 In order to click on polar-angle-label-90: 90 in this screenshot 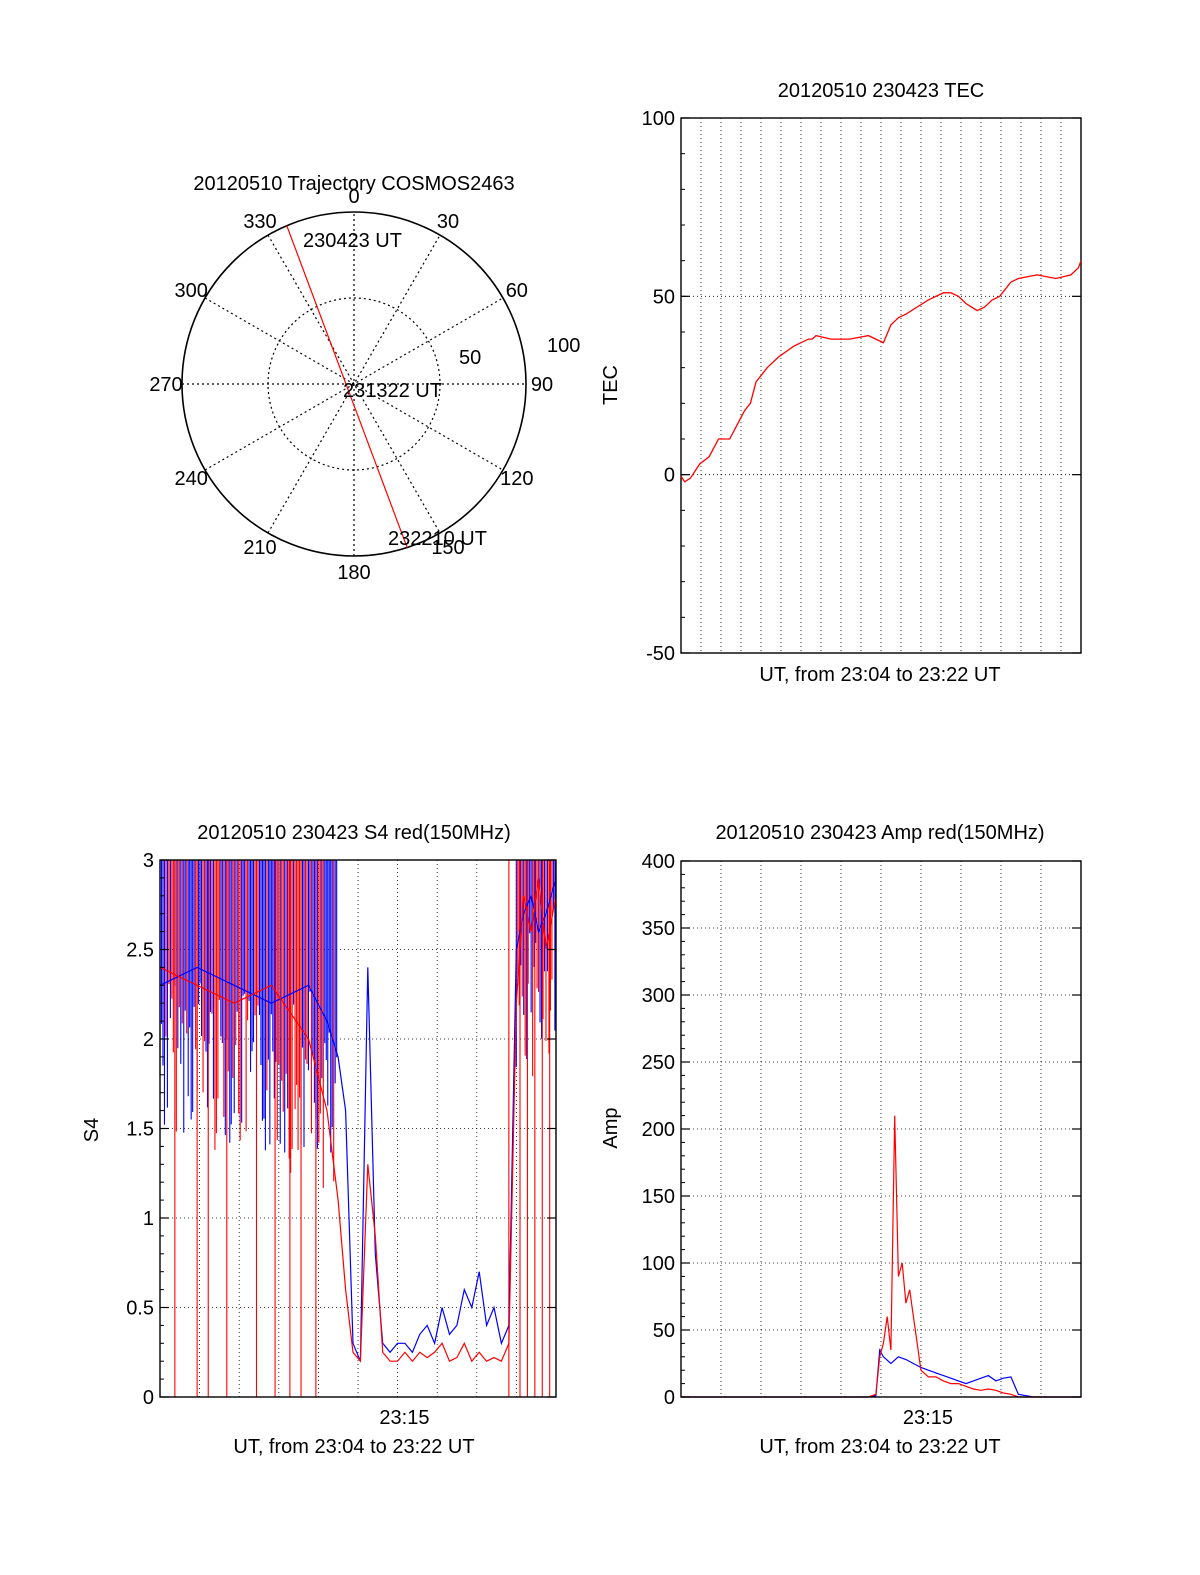, I will do `click(542, 385)`.